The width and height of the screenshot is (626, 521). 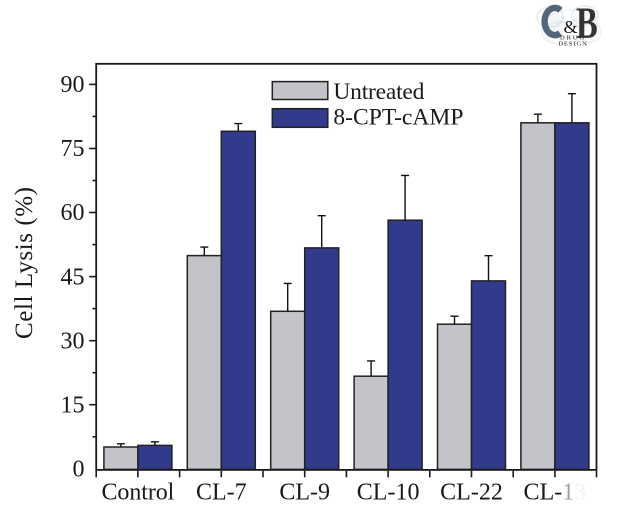 I want to click on svg-text: 0, so click(x=79, y=470).